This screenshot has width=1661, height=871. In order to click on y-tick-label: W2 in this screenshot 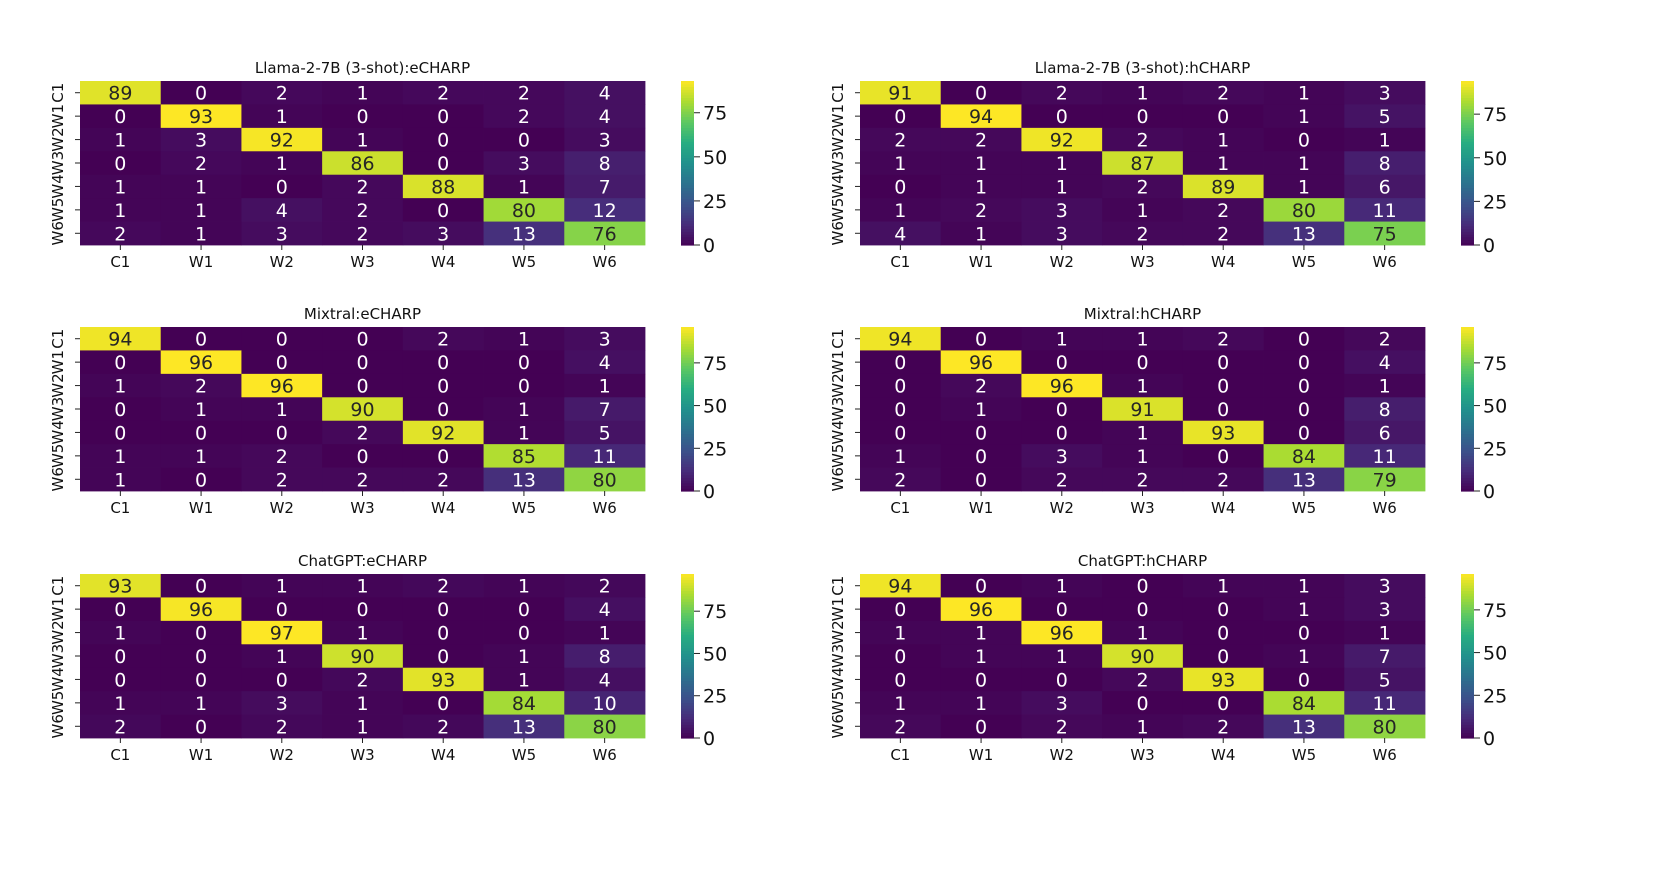, I will do `click(58, 632)`.